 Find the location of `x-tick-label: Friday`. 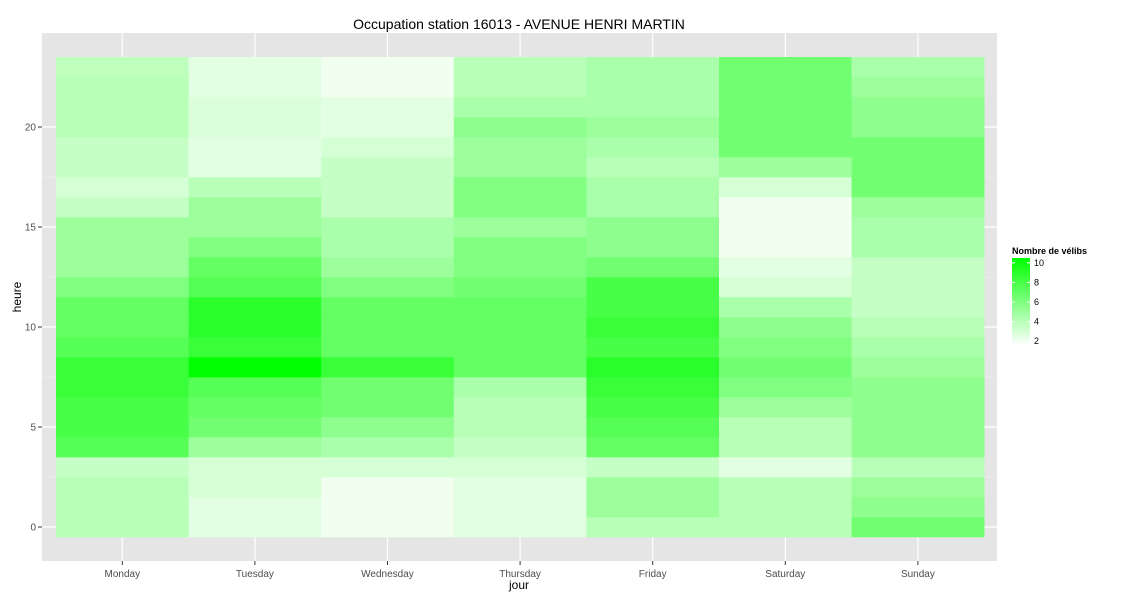

x-tick-label: Friday is located at coordinates (653, 574).